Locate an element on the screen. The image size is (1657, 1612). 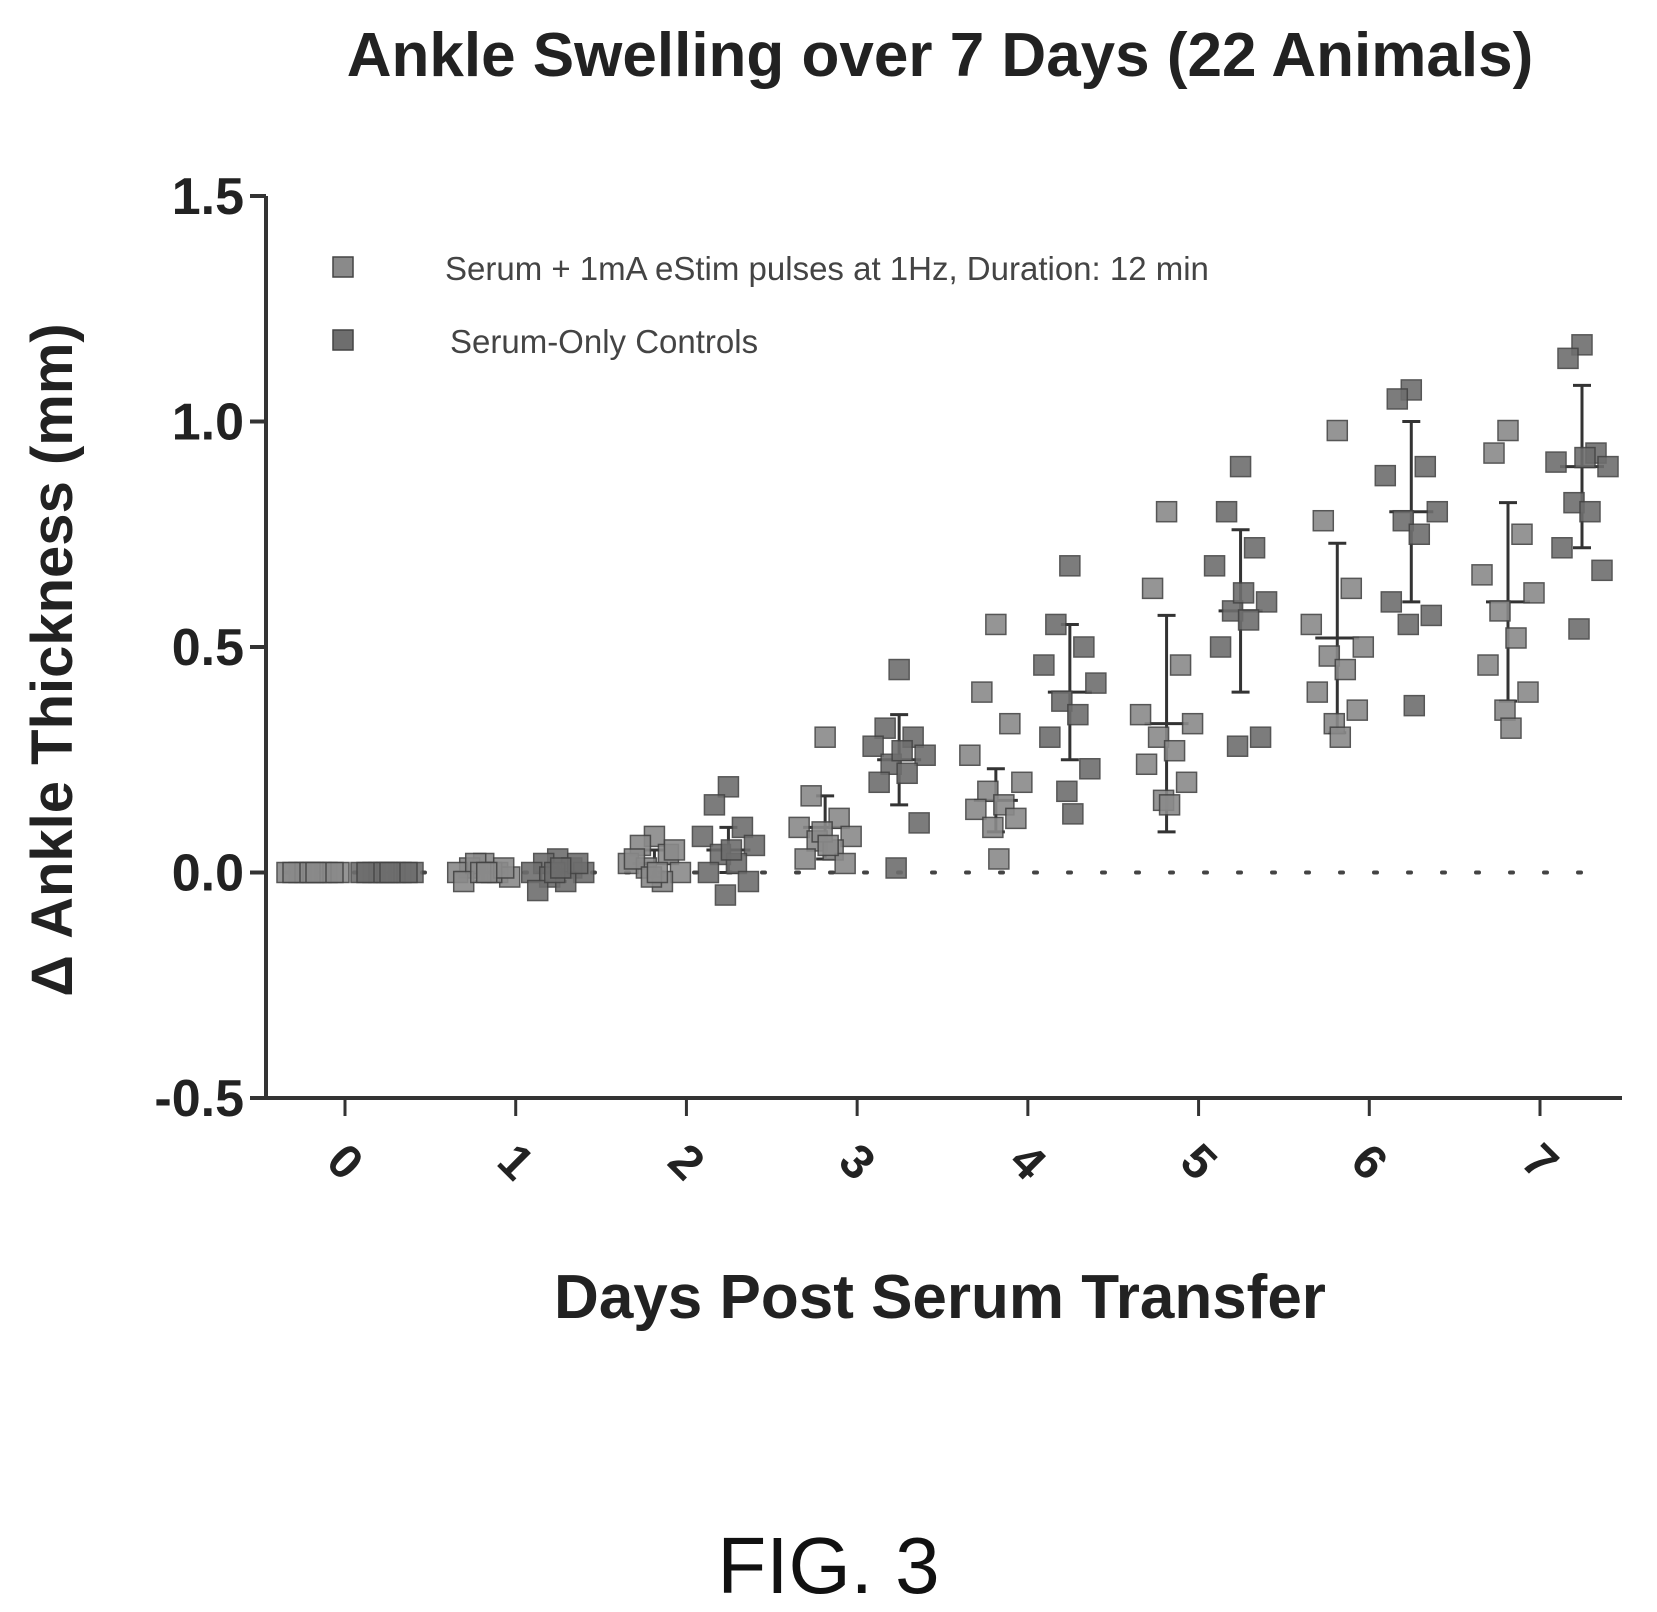
legend-marker-control is located at coordinates (343, 340).